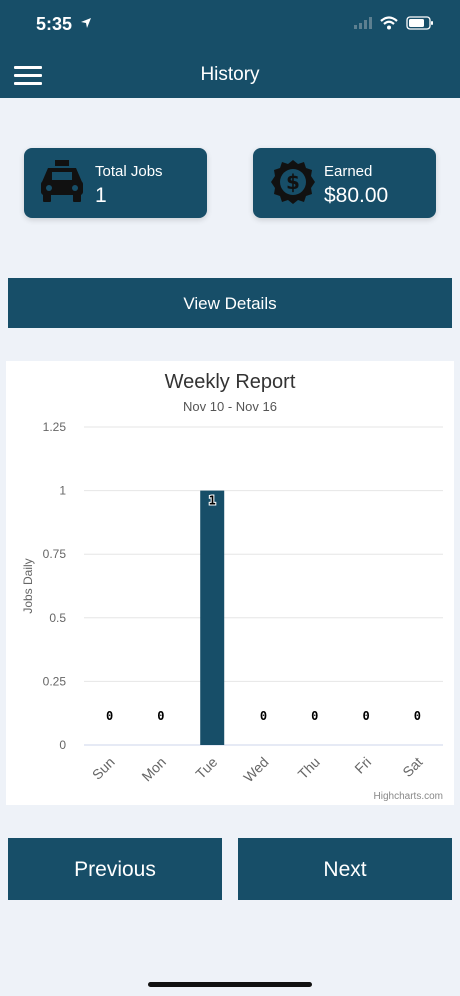 The height and width of the screenshot is (996, 460). Describe the element at coordinates (62, 745) in the screenshot. I see `y-tick-label: 0` at that location.